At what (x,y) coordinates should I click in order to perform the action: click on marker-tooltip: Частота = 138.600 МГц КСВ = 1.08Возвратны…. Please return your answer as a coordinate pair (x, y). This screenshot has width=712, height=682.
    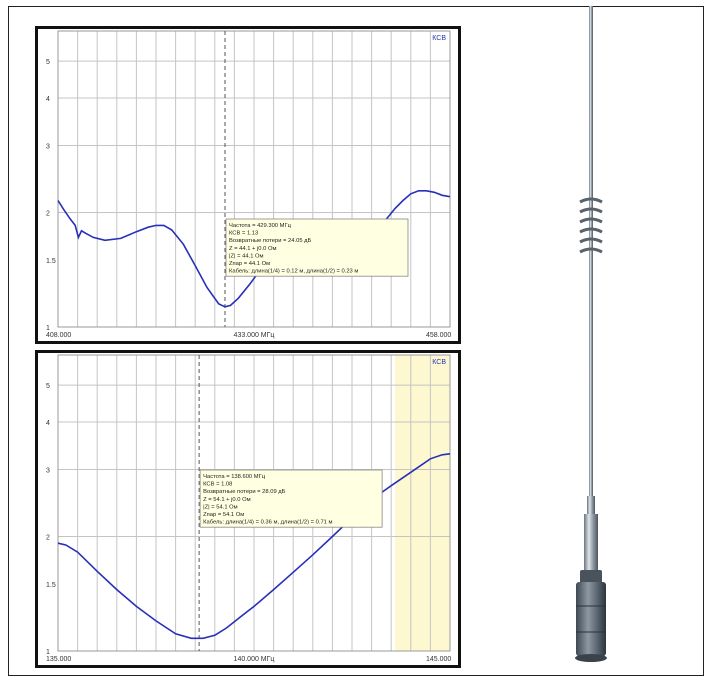
    Looking at the image, I should click on (291, 498).